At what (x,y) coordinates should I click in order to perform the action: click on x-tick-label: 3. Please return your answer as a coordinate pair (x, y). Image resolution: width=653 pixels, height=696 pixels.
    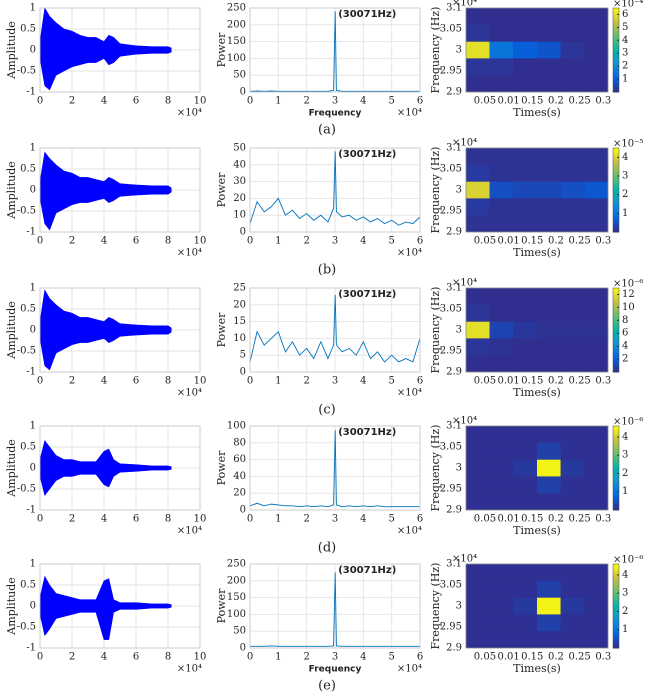
    Looking at the image, I should click on (335, 241).